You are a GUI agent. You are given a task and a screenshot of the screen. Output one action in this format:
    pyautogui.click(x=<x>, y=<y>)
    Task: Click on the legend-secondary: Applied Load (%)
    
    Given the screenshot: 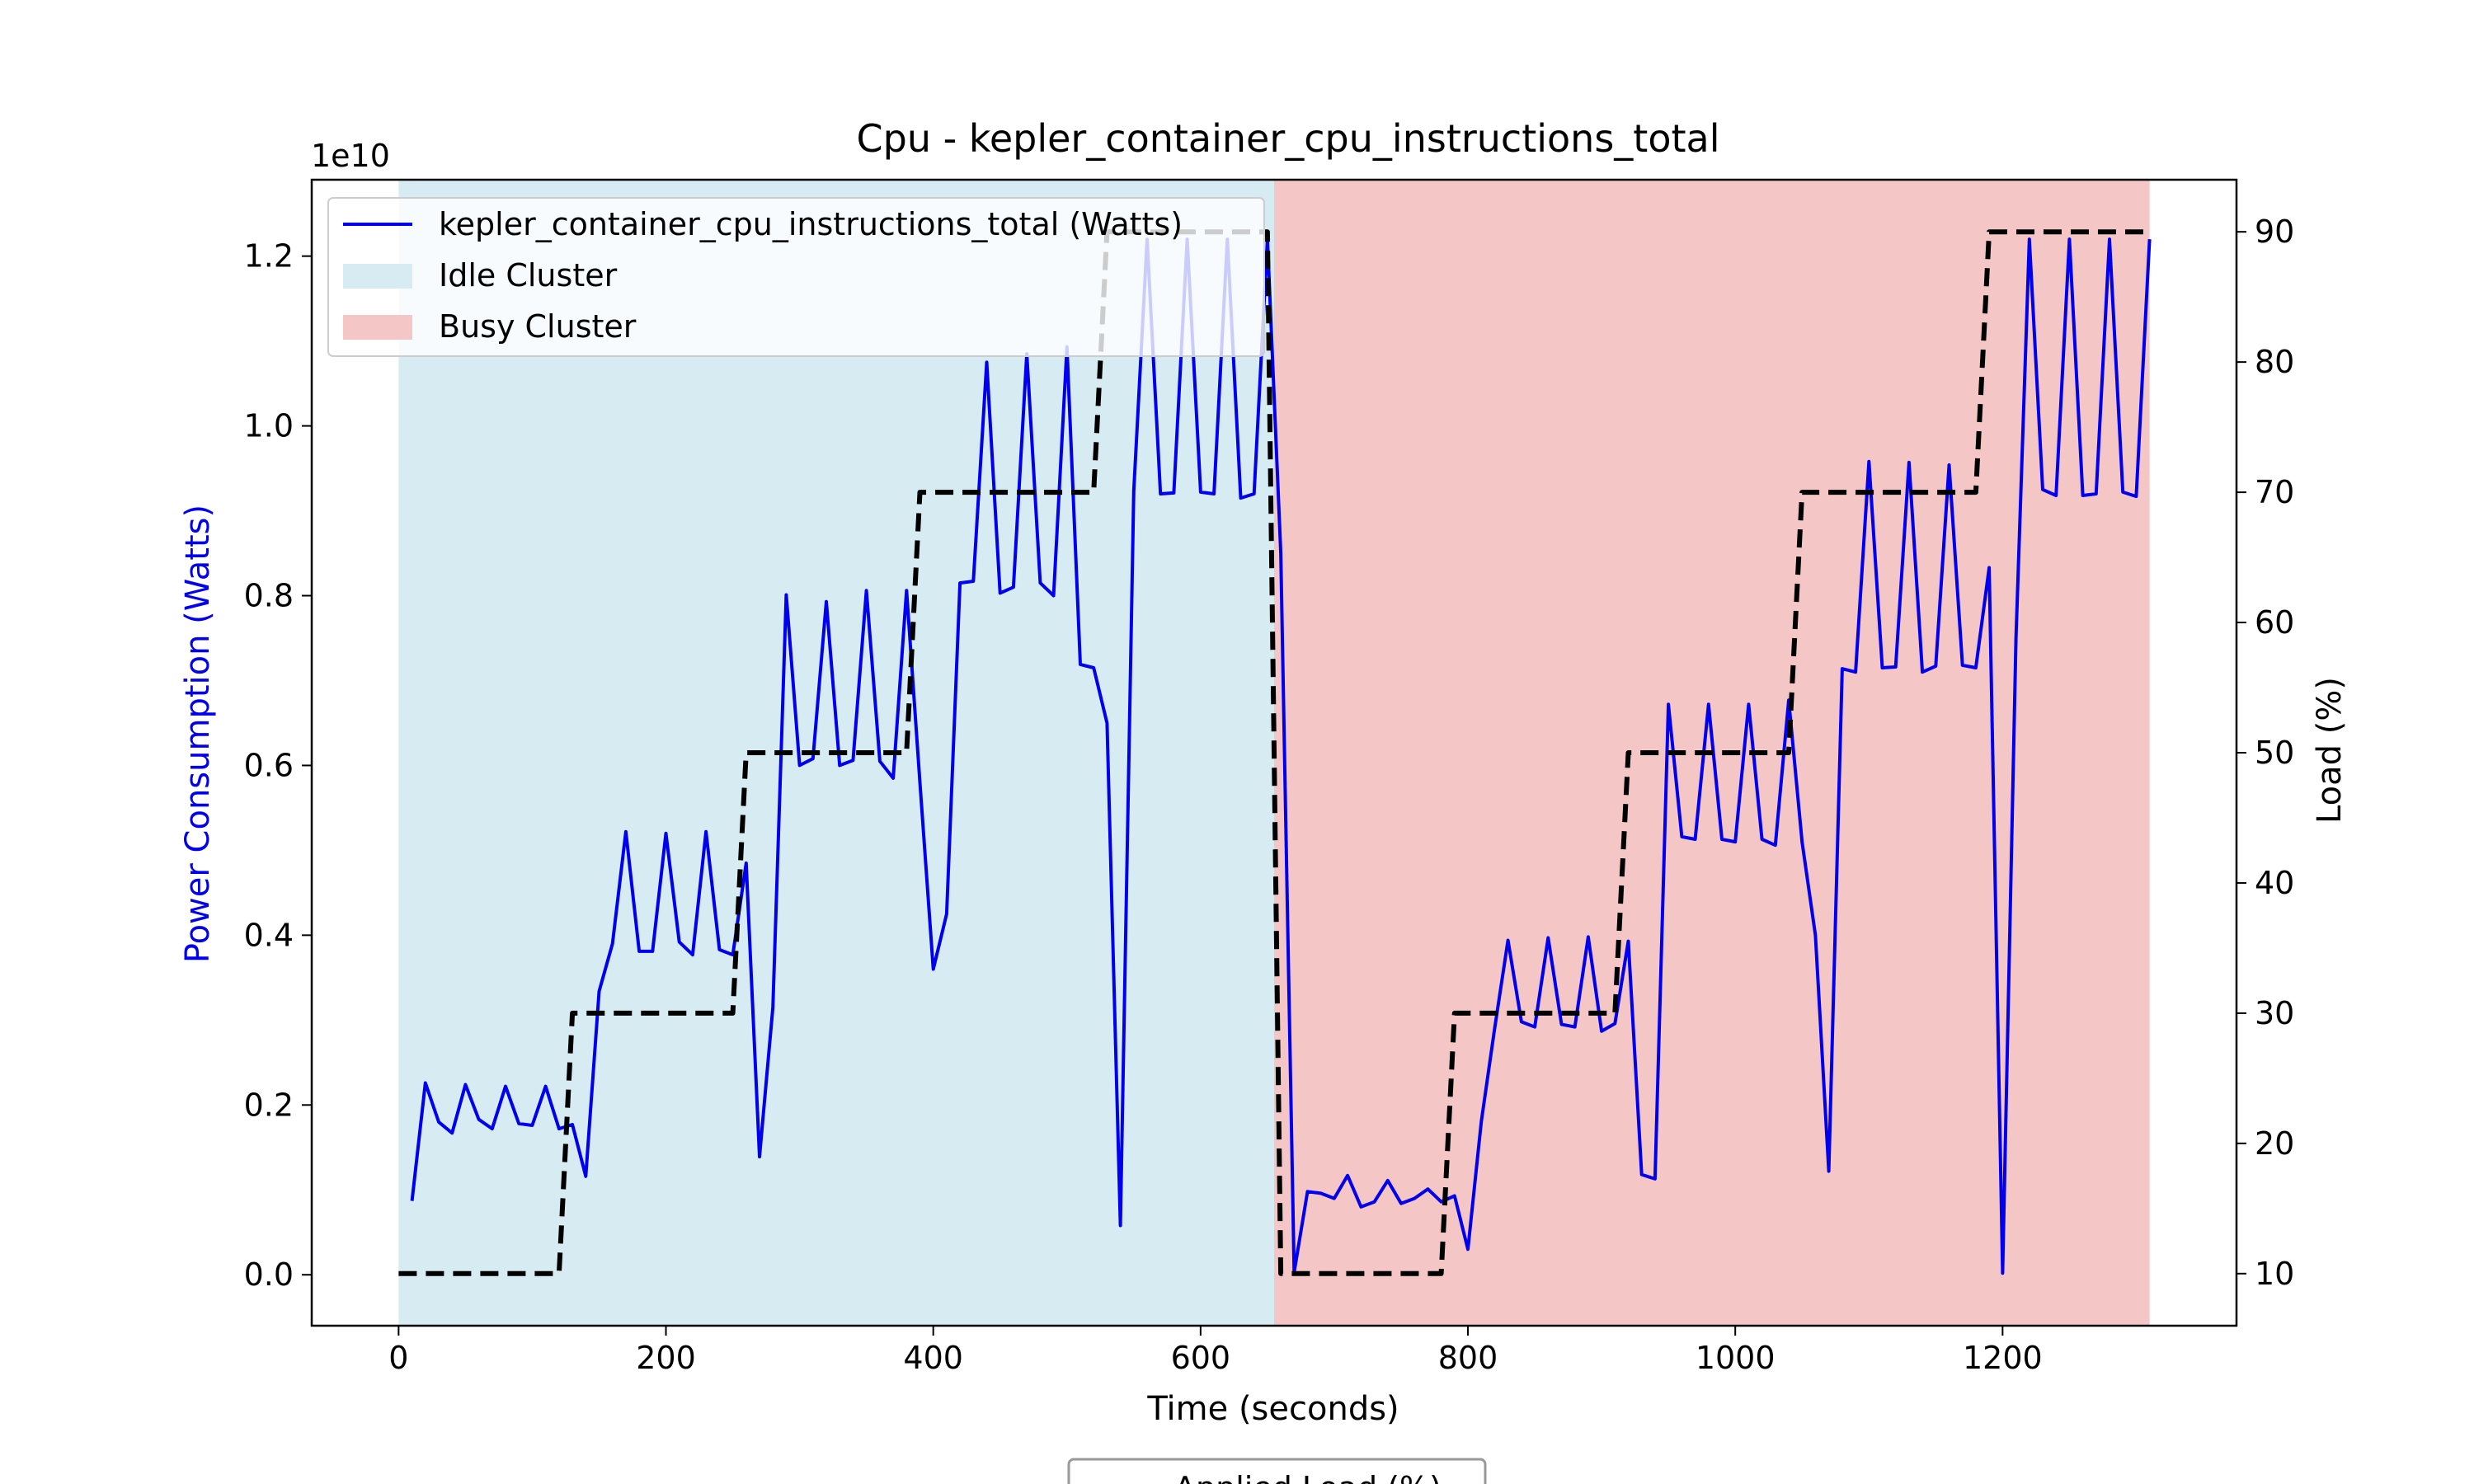 What is the action you would take?
    pyautogui.click(x=1277, y=1471)
    